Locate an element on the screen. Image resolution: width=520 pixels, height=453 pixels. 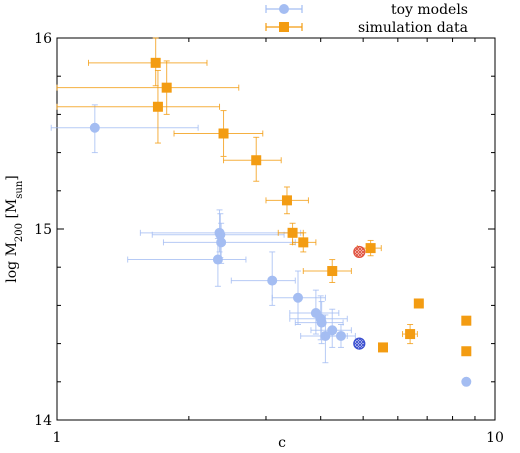
y-axis-label-post: ] is located at coordinates (12, 177).